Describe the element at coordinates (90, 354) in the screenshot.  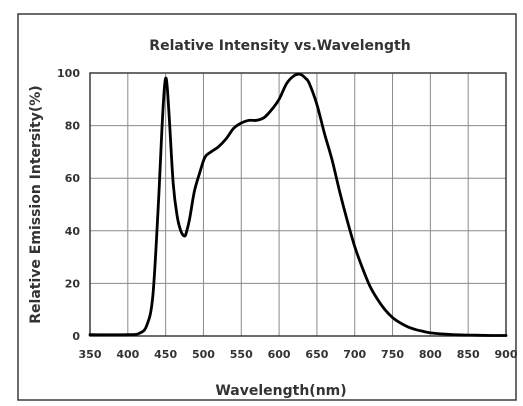
I see `x-tick-label: 350` at that location.